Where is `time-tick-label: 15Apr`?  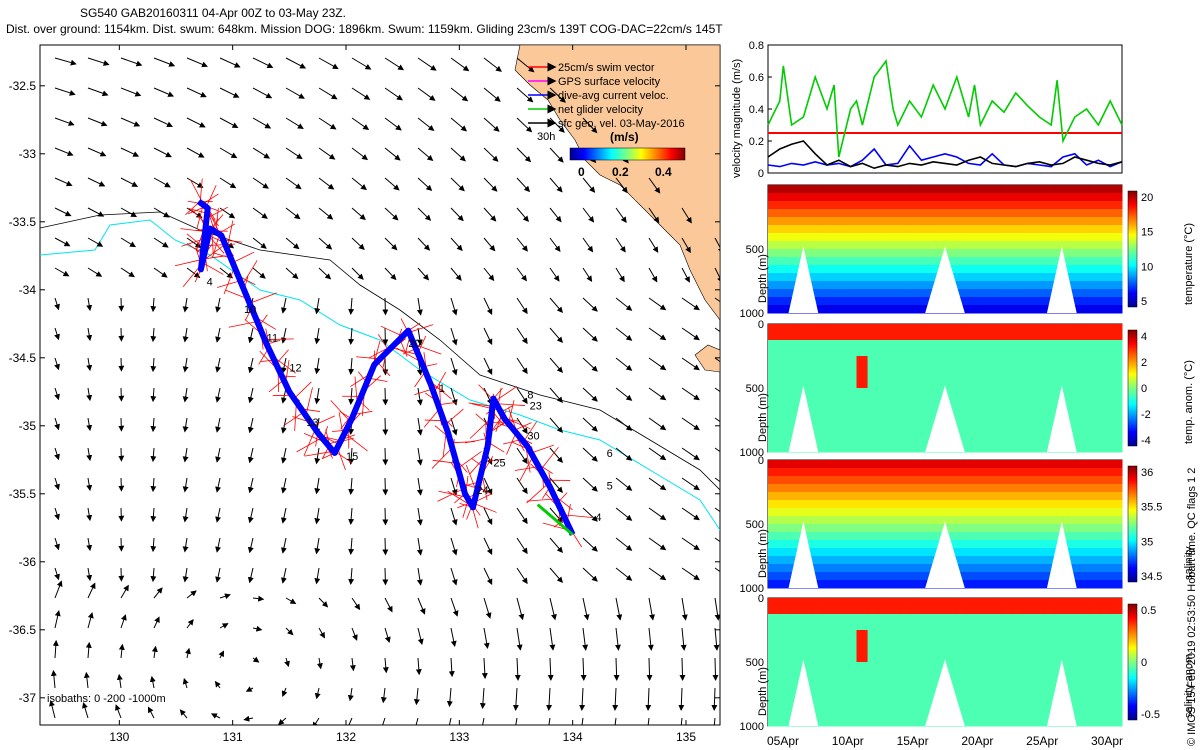
time-tick-label: 15Apr is located at coordinates (913, 741).